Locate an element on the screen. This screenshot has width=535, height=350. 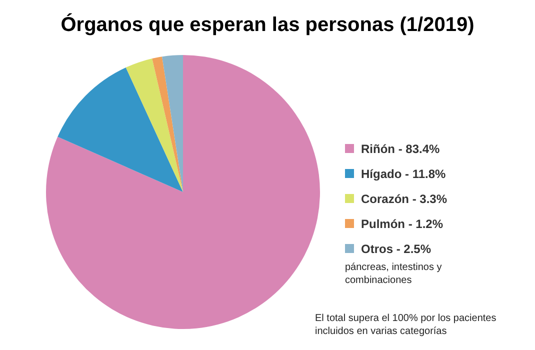
text: El total supera el 100% por los pacientes incluidos en varias categorías is located at coordinates (406, 325).